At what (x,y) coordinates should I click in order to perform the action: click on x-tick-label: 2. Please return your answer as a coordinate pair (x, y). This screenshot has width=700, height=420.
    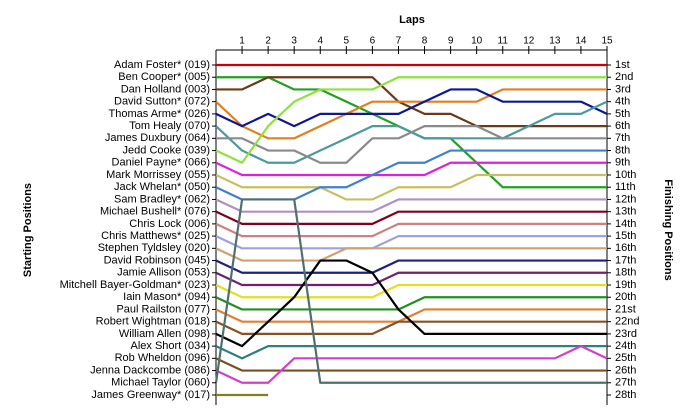
    Looking at the image, I should click on (268, 41).